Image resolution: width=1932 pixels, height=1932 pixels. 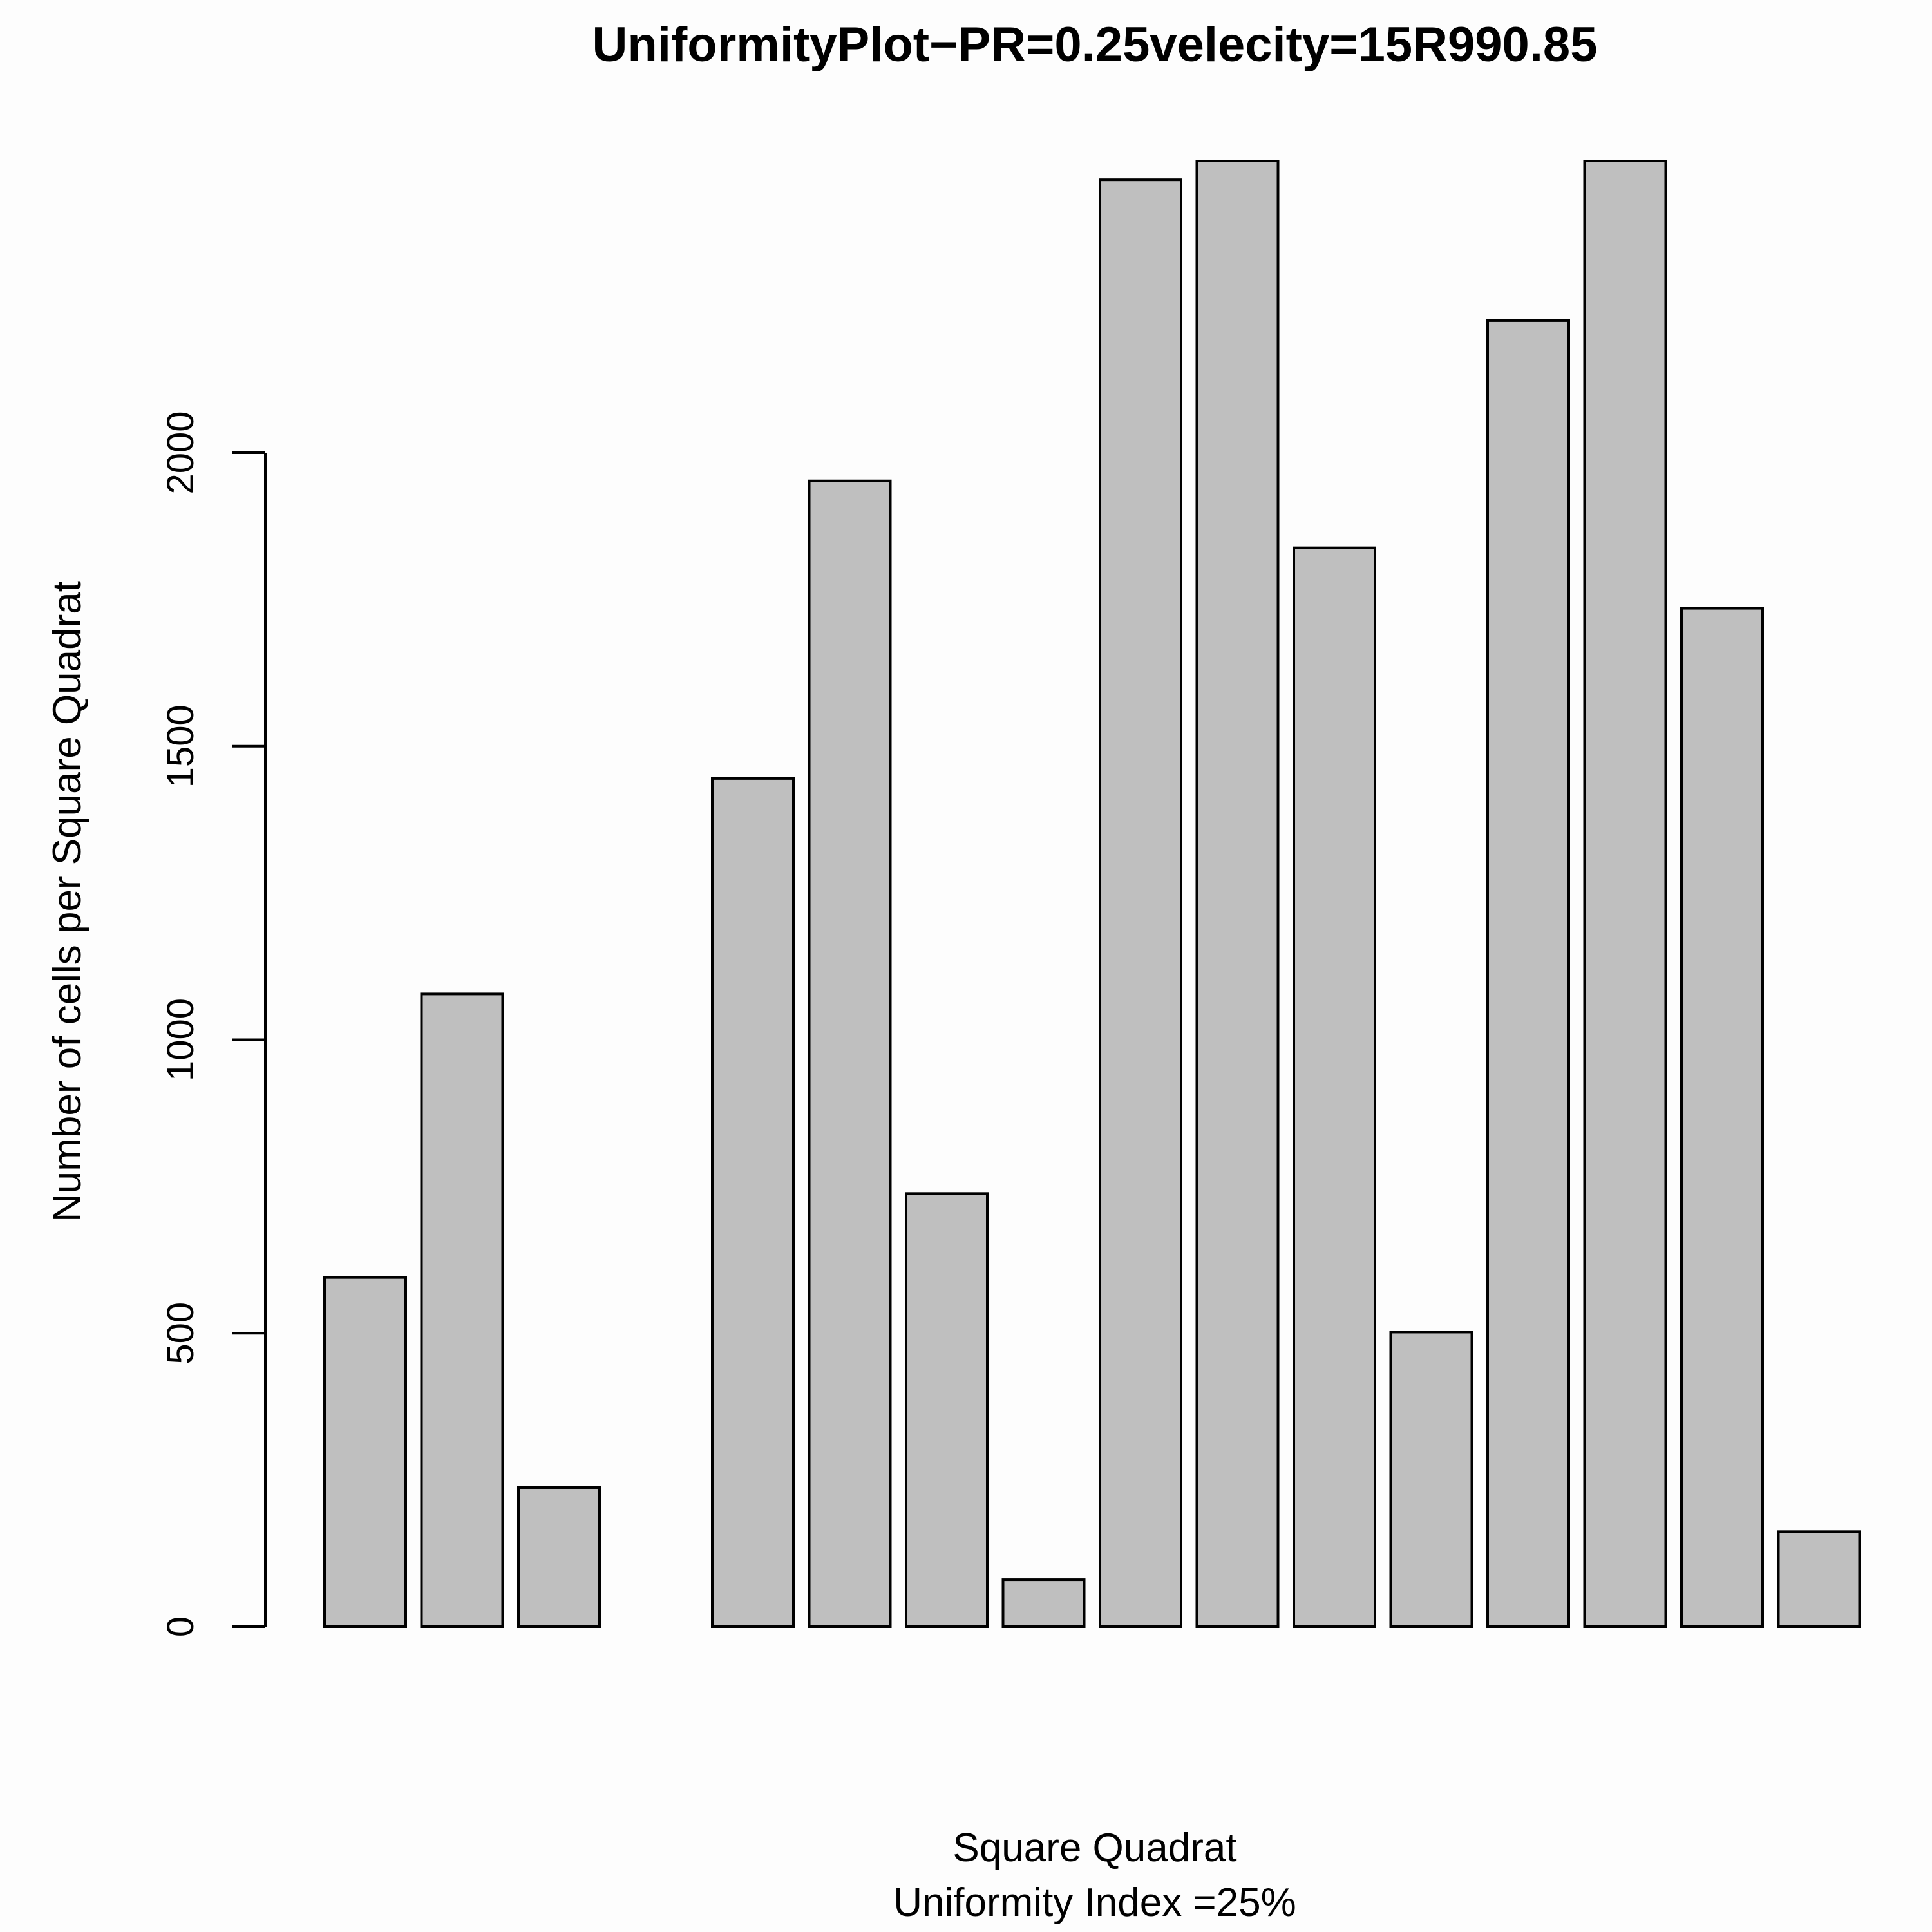 What do you see at coordinates (181, 452) in the screenshot?
I see `y-tick-label-2000: 2000` at bounding box center [181, 452].